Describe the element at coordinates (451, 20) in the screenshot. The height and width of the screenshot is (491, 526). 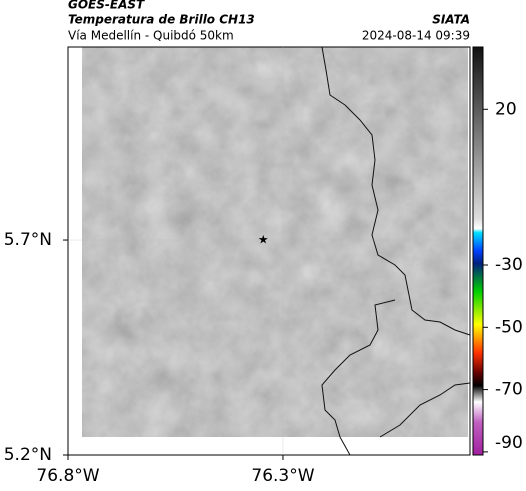
I see `source: SIATA` at that location.